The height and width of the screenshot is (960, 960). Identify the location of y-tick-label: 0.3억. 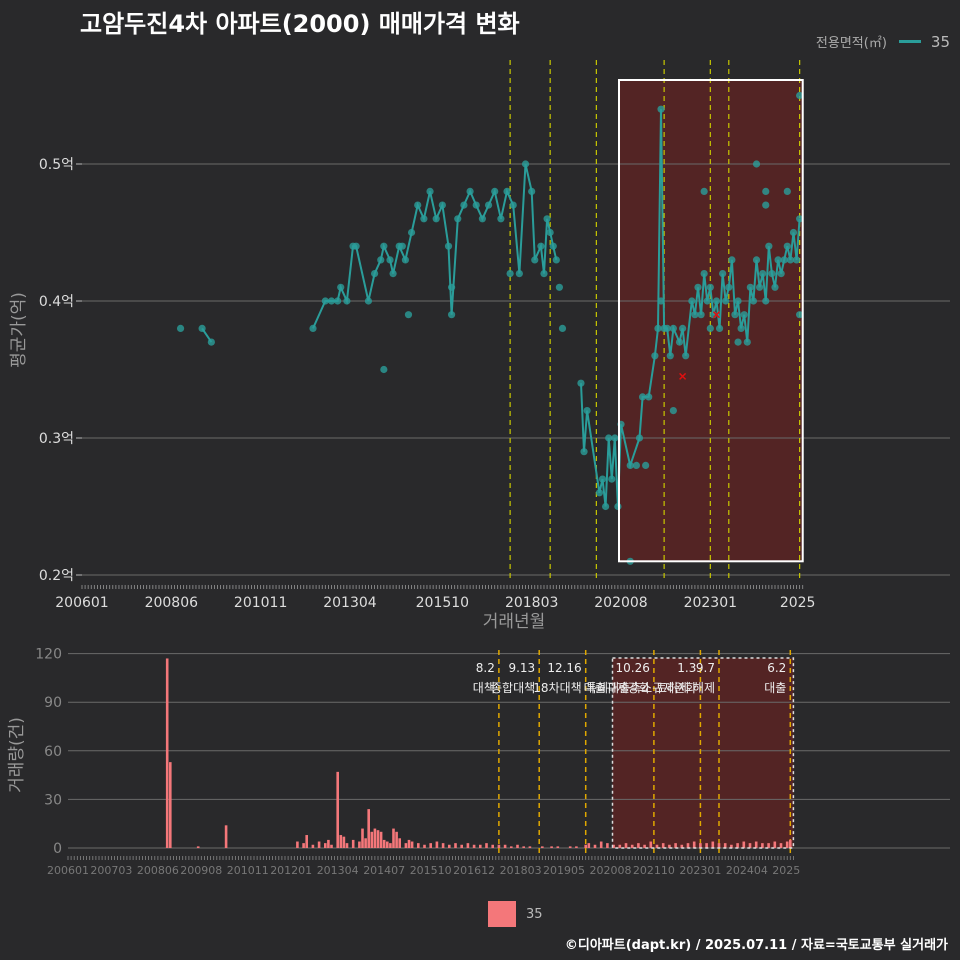
(56, 439).